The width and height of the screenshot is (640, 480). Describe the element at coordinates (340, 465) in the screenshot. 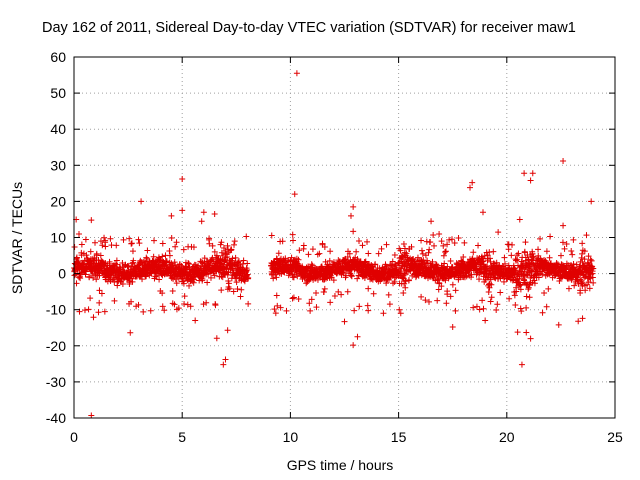

I see `x-axis-label: GPS time / hours` at that location.